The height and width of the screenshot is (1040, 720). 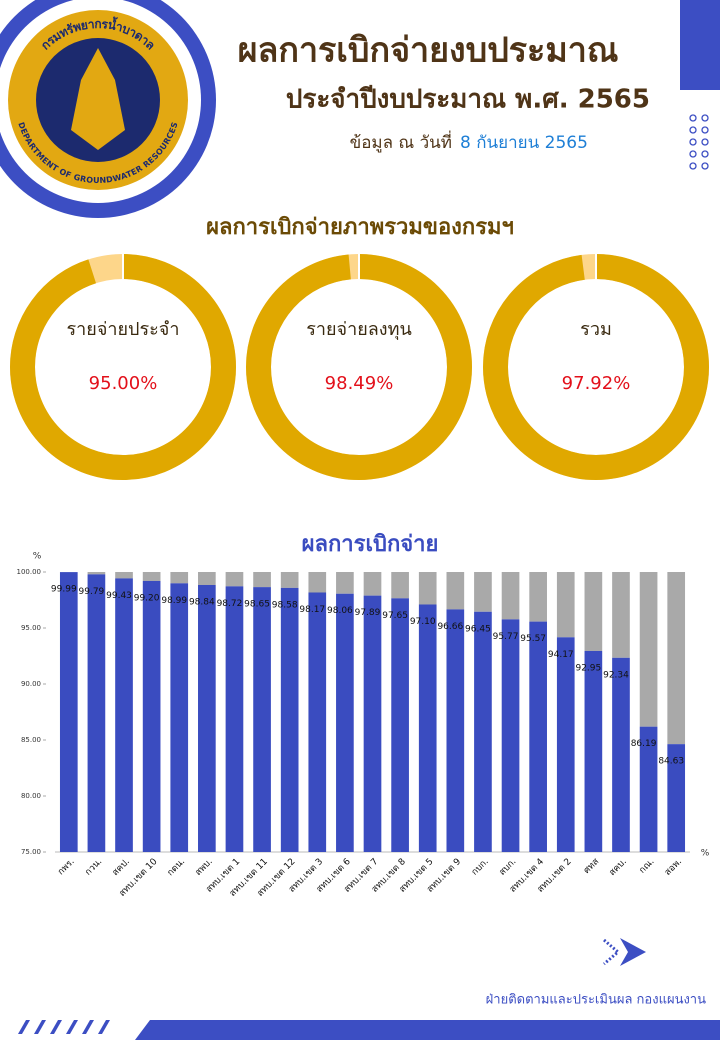 I want to click on data-label: 94.17, so click(x=561, y=655).